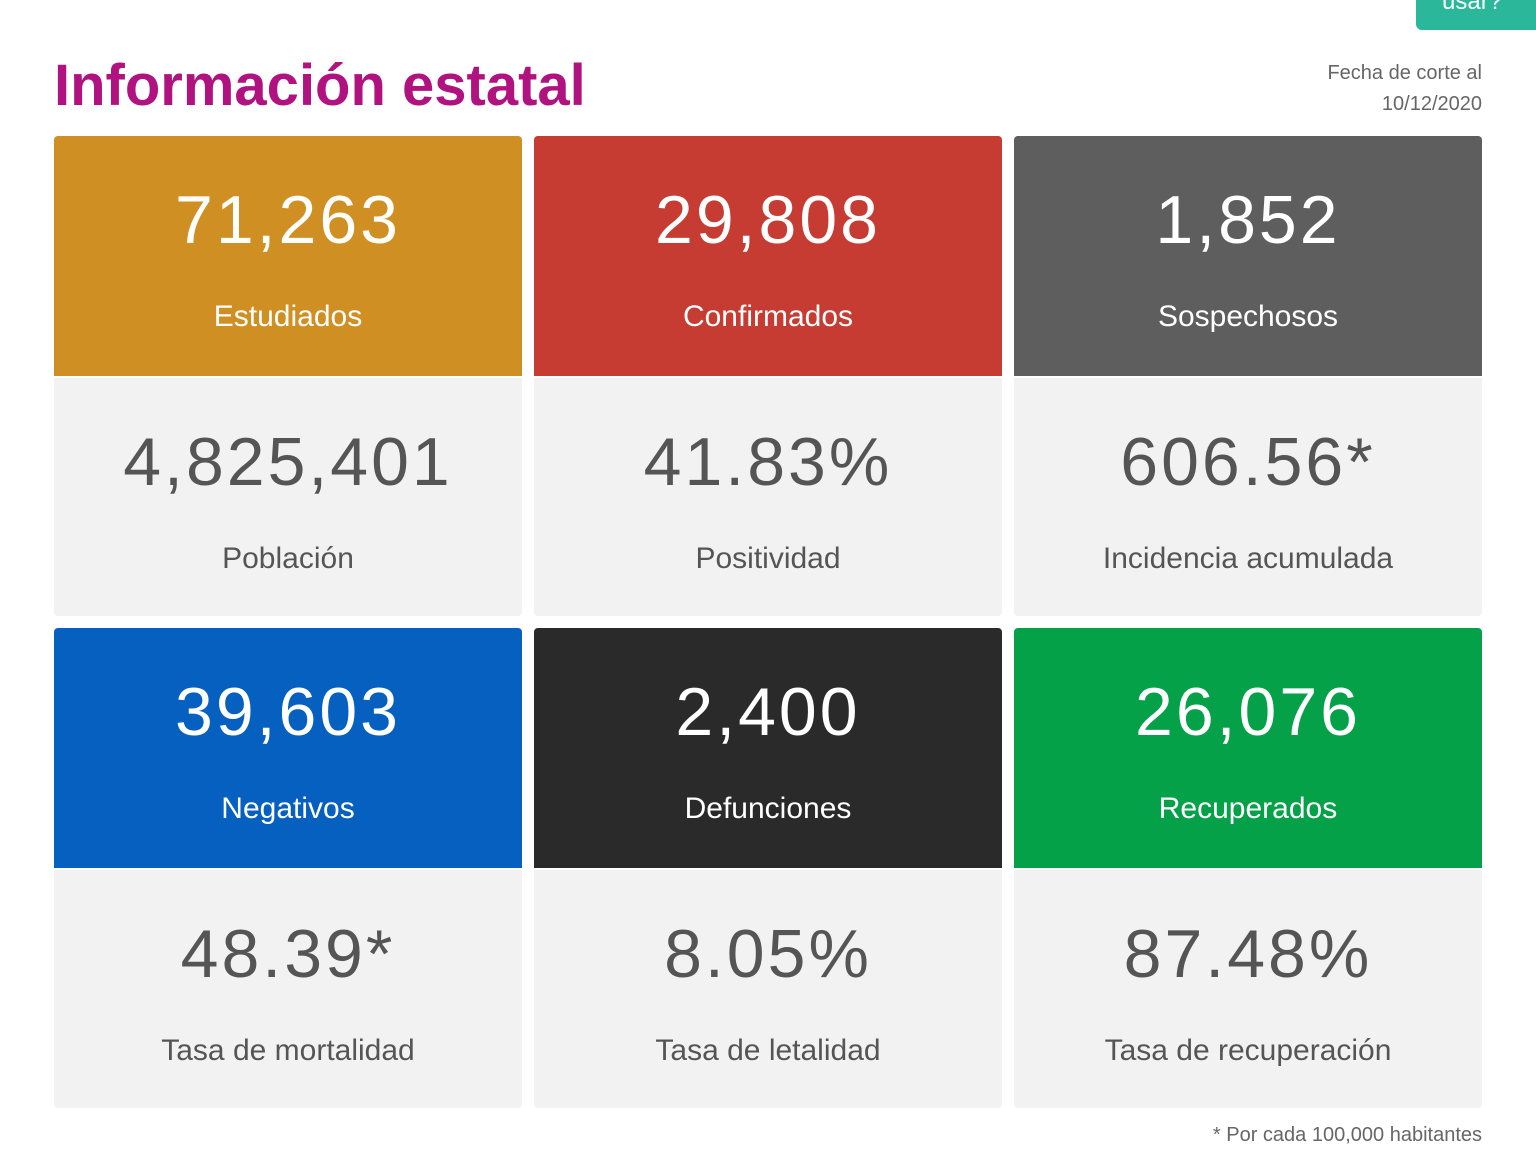 This screenshot has height=1167, width=1536. Describe the element at coordinates (1248, 954) in the screenshot. I see `stat-value: 87.48%` at that location.